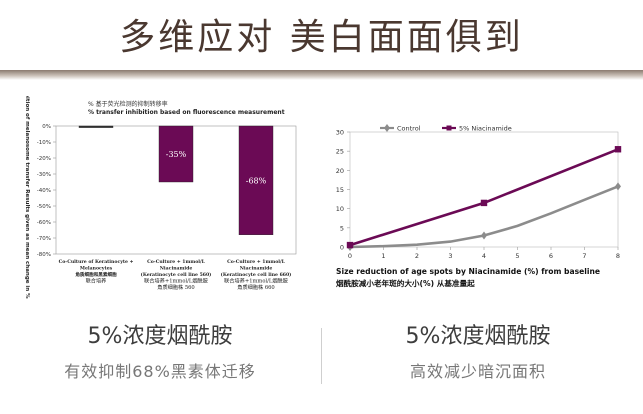  What do you see at coordinates (340, 171) in the screenshot?
I see `y-tick-label: 20` at bounding box center [340, 171].